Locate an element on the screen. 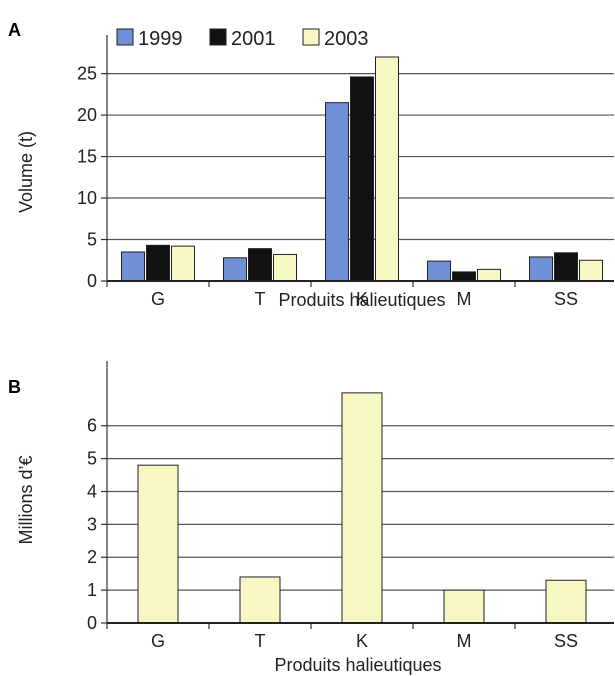  legend-label-1999: 1999 is located at coordinates (160, 39).